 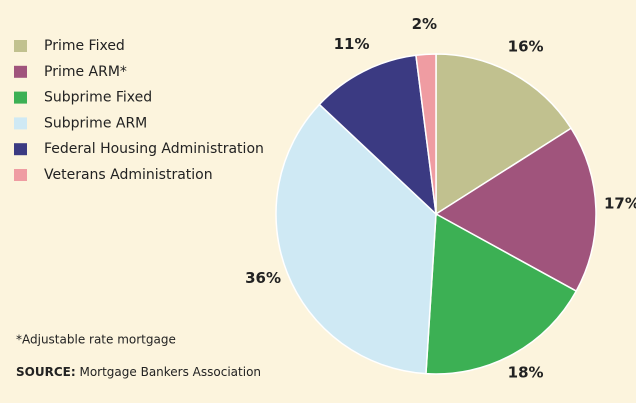 I want to click on legend-label: Prime Fixed, so click(x=84, y=46).